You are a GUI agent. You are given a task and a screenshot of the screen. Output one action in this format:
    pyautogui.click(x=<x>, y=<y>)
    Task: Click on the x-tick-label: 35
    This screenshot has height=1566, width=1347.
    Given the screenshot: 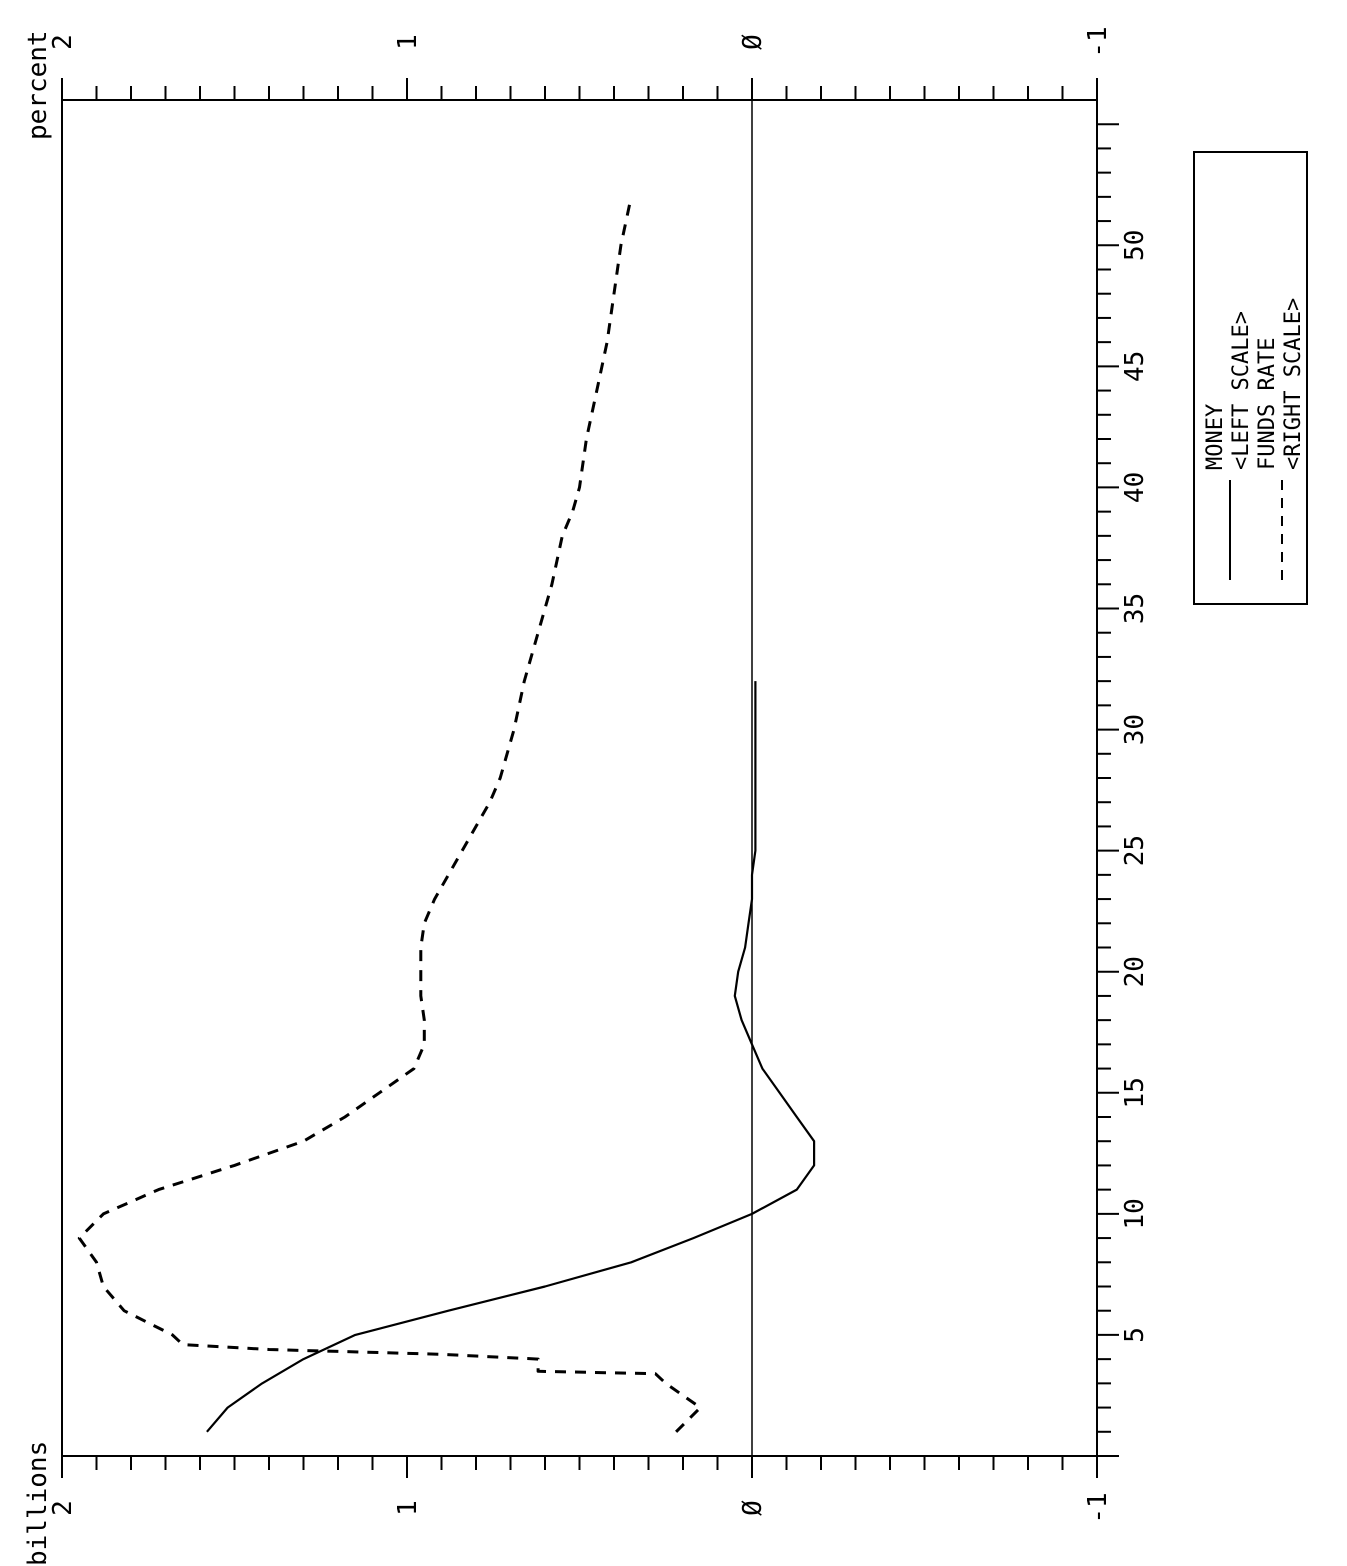 What is the action you would take?
    pyautogui.click(x=1135, y=608)
    